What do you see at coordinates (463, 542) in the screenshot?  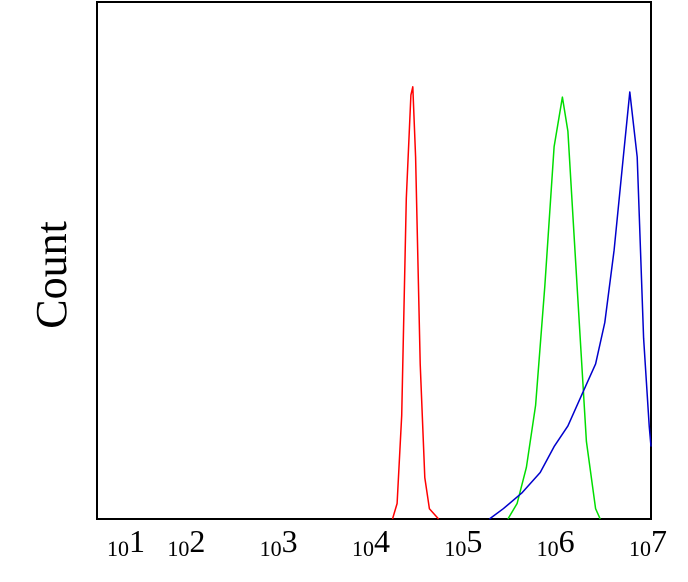 I see `x-tick-label: 10⁵` at bounding box center [463, 542].